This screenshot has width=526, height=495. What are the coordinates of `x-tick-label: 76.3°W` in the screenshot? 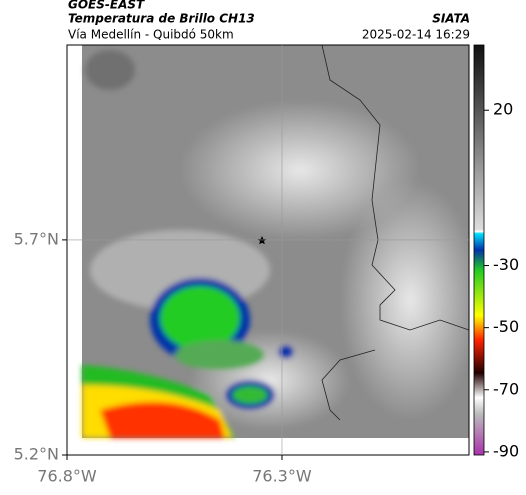 It's located at (282, 476).